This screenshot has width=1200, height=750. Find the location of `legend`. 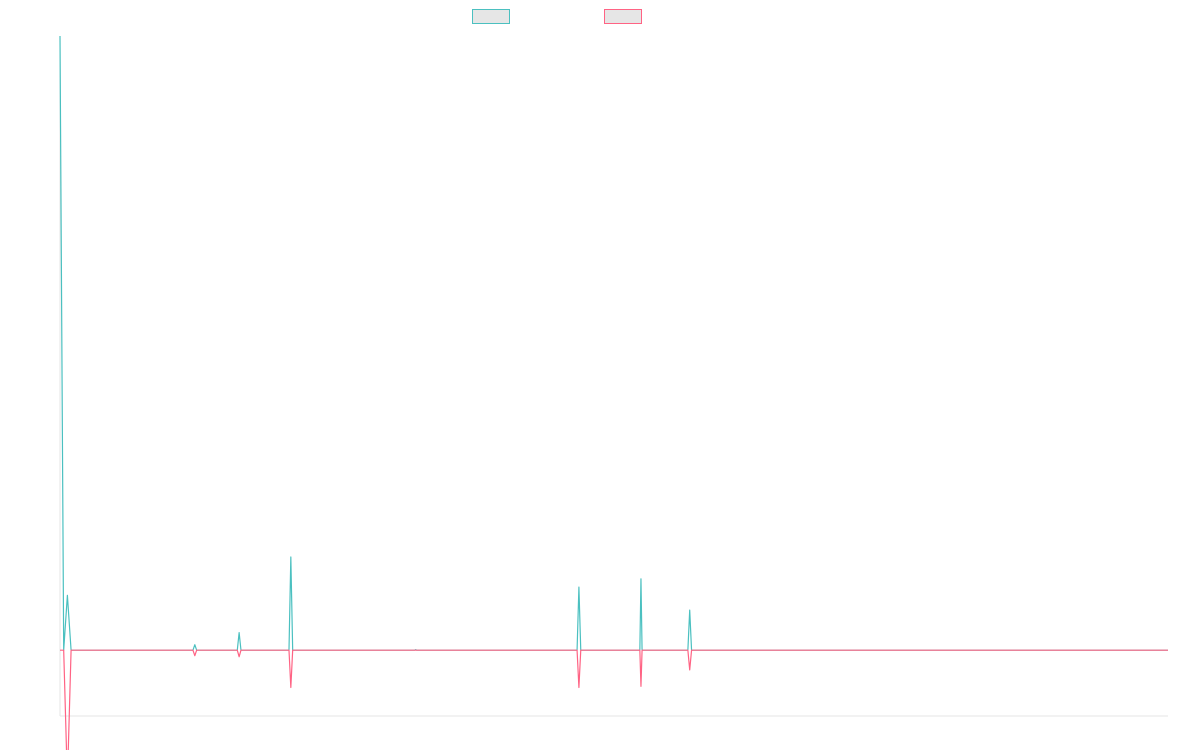

legend is located at coordinates (600, 18).